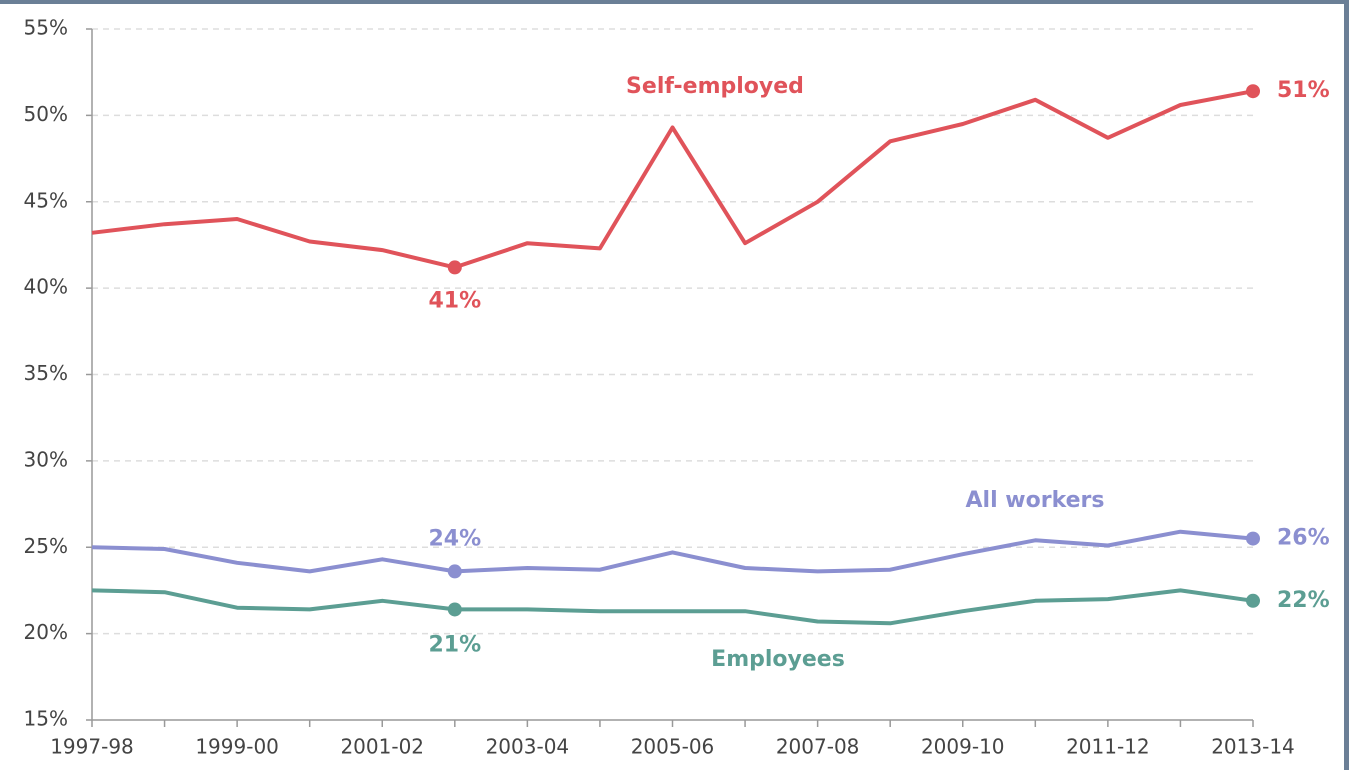  I want to click on frame-right, so click(1346, 385).